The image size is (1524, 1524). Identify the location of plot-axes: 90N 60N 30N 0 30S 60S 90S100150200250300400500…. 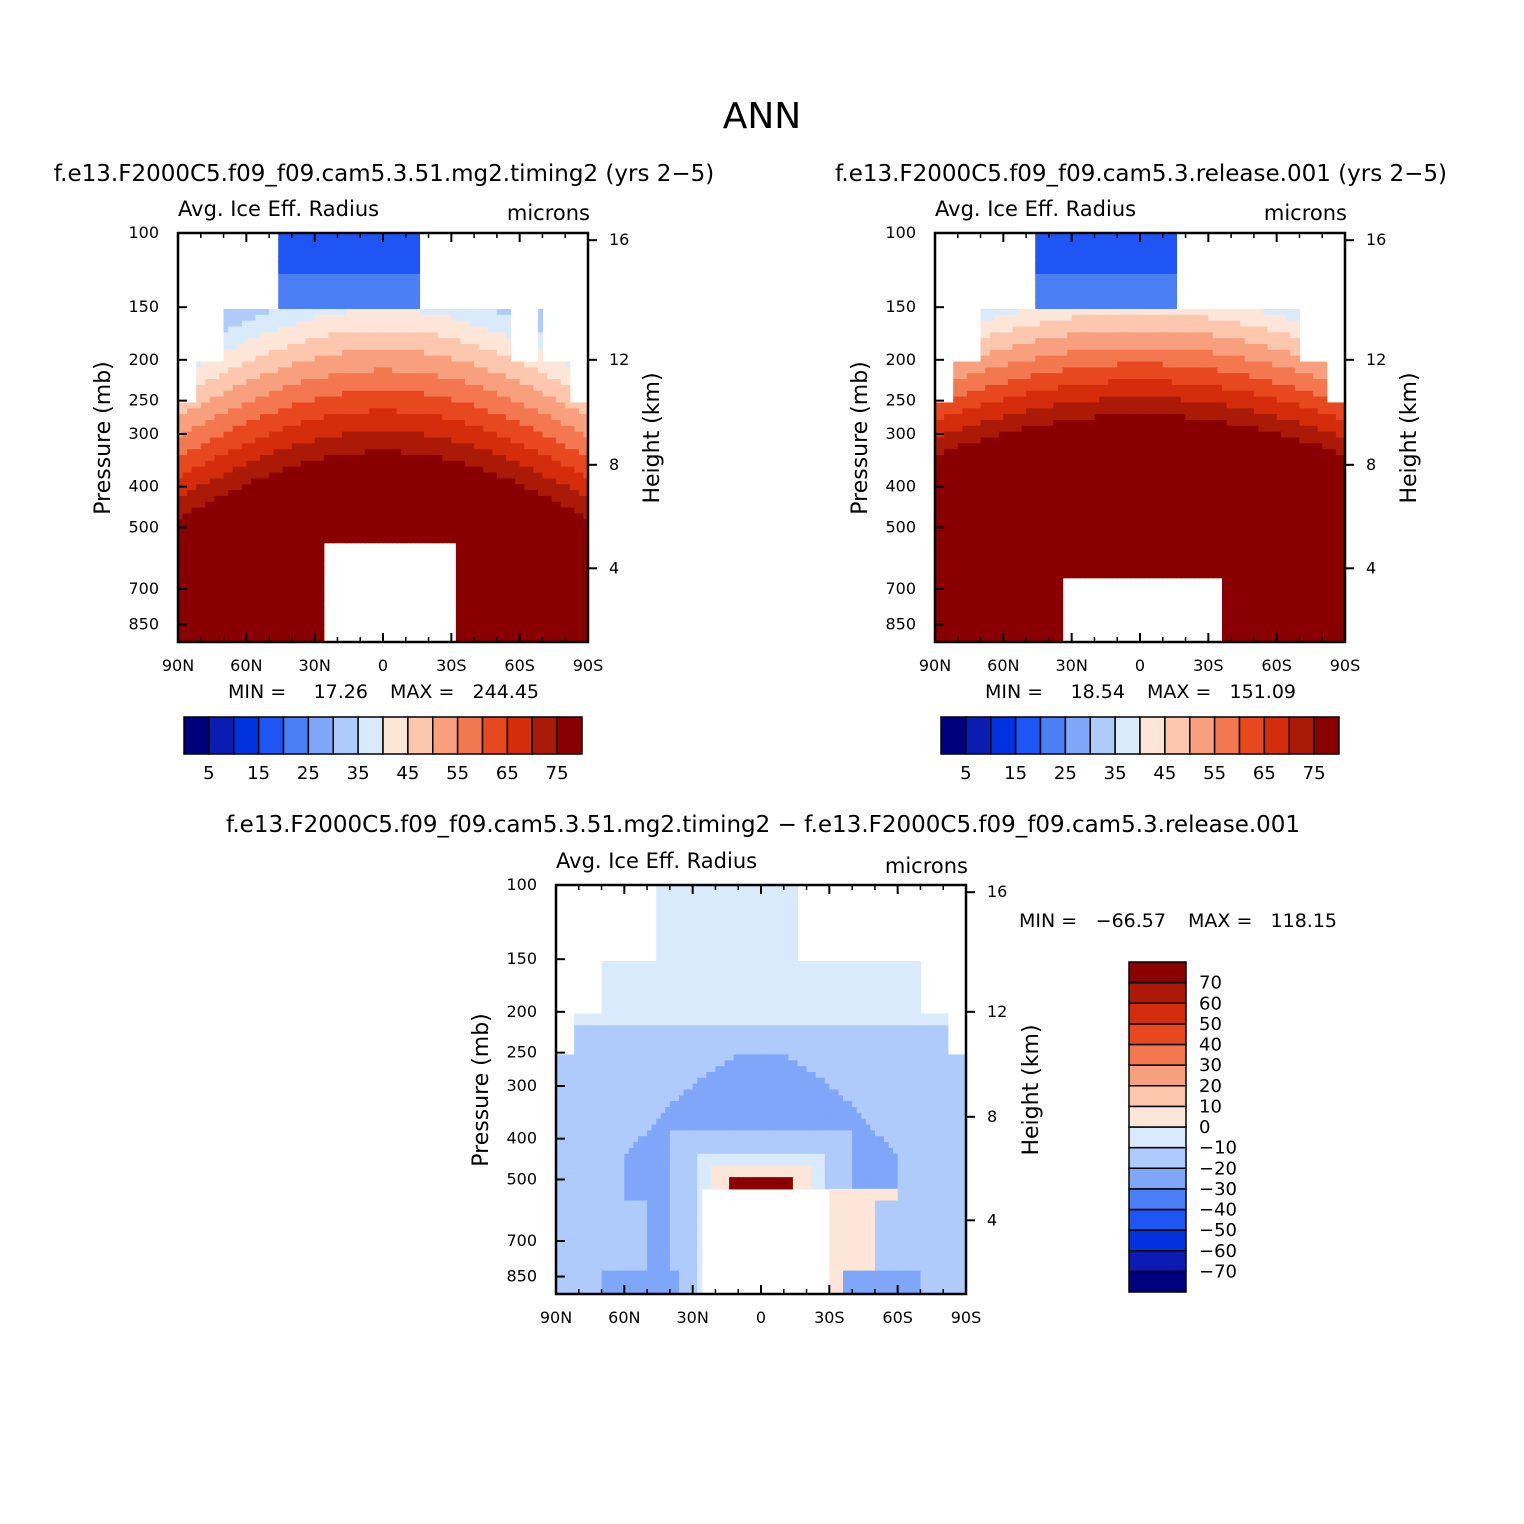
(378, 449).